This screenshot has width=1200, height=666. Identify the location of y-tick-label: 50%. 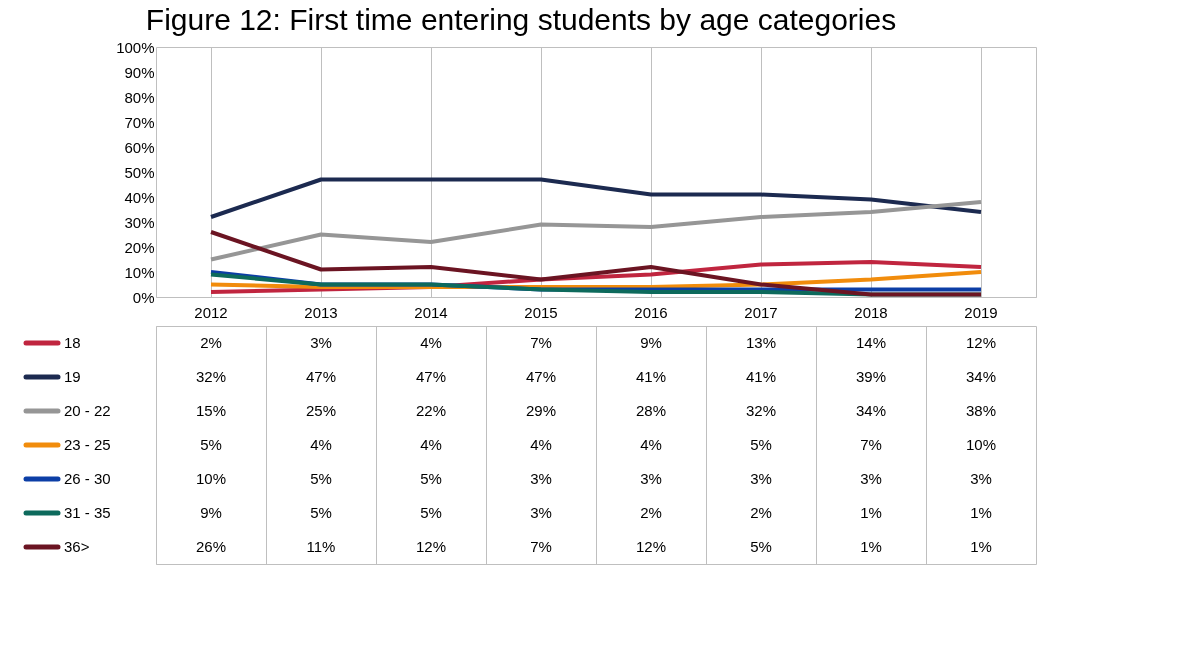
(139, 172).